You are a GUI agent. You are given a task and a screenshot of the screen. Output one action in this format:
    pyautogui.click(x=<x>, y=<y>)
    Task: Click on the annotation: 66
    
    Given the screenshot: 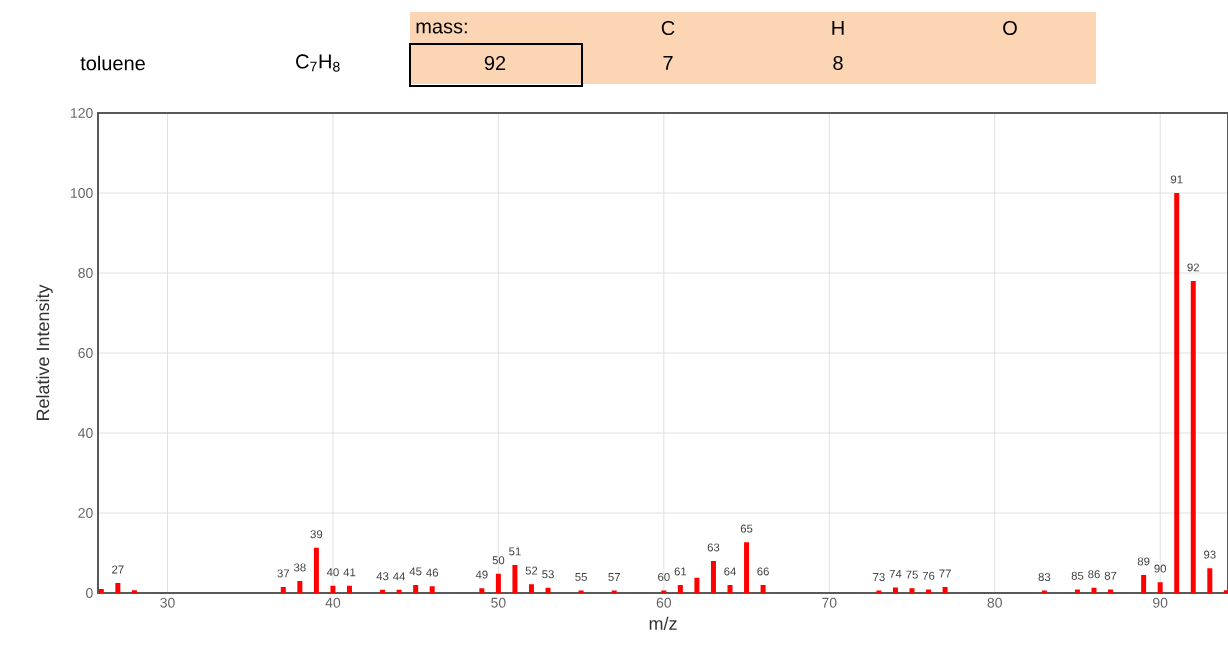 What is the action you would take?
    pyautogui.click(x=763, y=571)
    